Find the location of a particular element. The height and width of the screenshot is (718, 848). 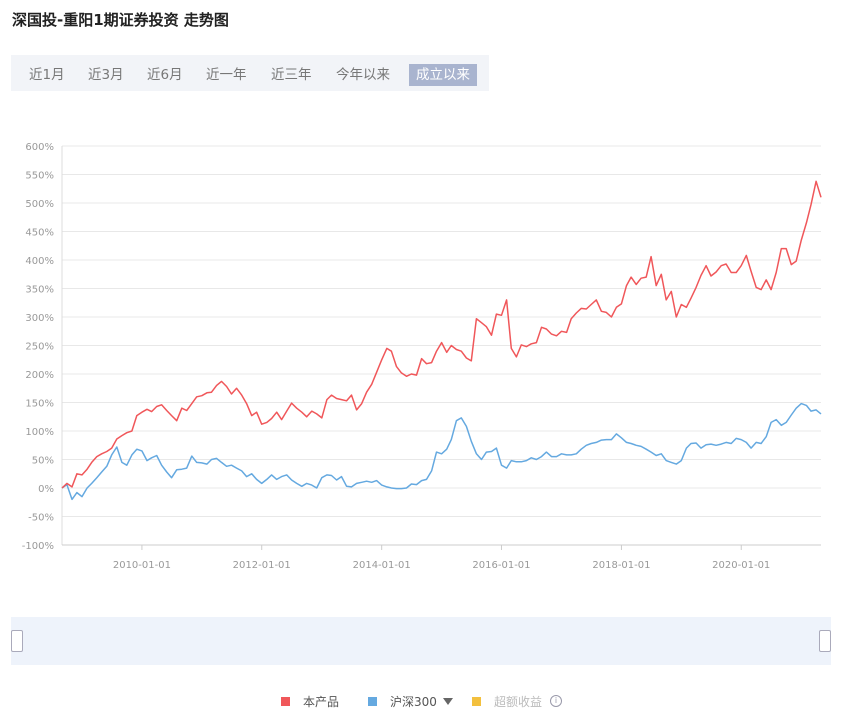

tab-6-months: 近6月 is located at coordinates (165, 75).